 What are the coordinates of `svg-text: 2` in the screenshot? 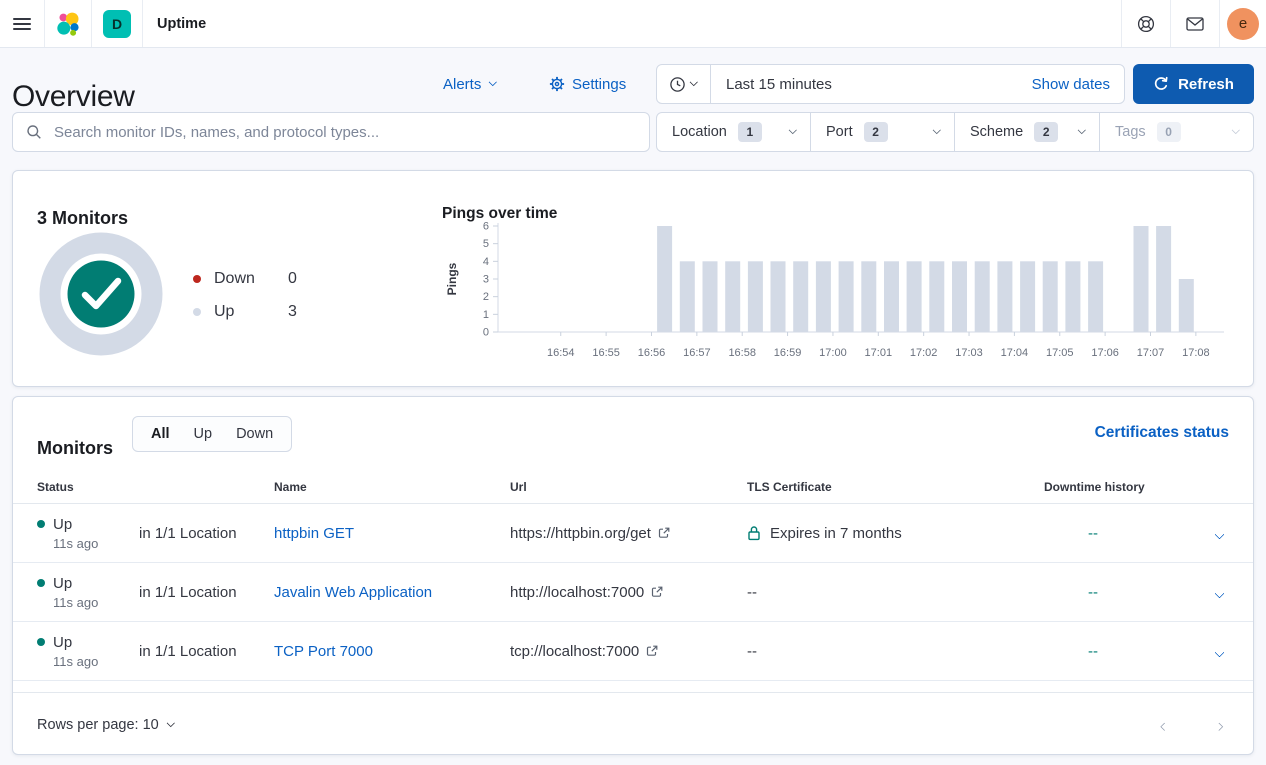 It's located at (486, 297).